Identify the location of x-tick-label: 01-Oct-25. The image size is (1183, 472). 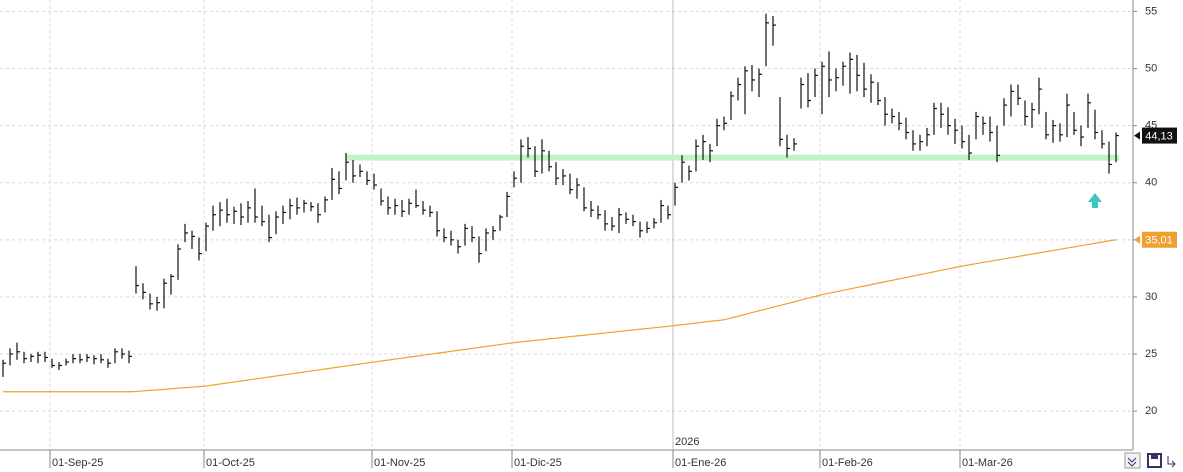
(230, 463).